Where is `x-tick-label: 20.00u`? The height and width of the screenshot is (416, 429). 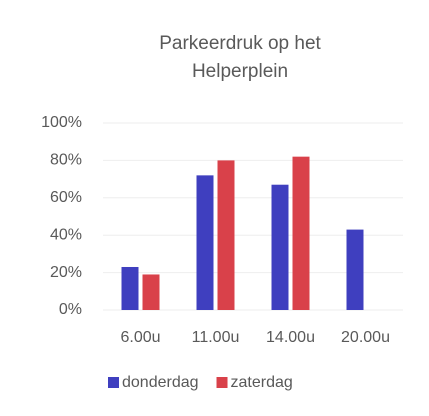 x-tick-label: 20.00u is located at coordinates (365, 337).